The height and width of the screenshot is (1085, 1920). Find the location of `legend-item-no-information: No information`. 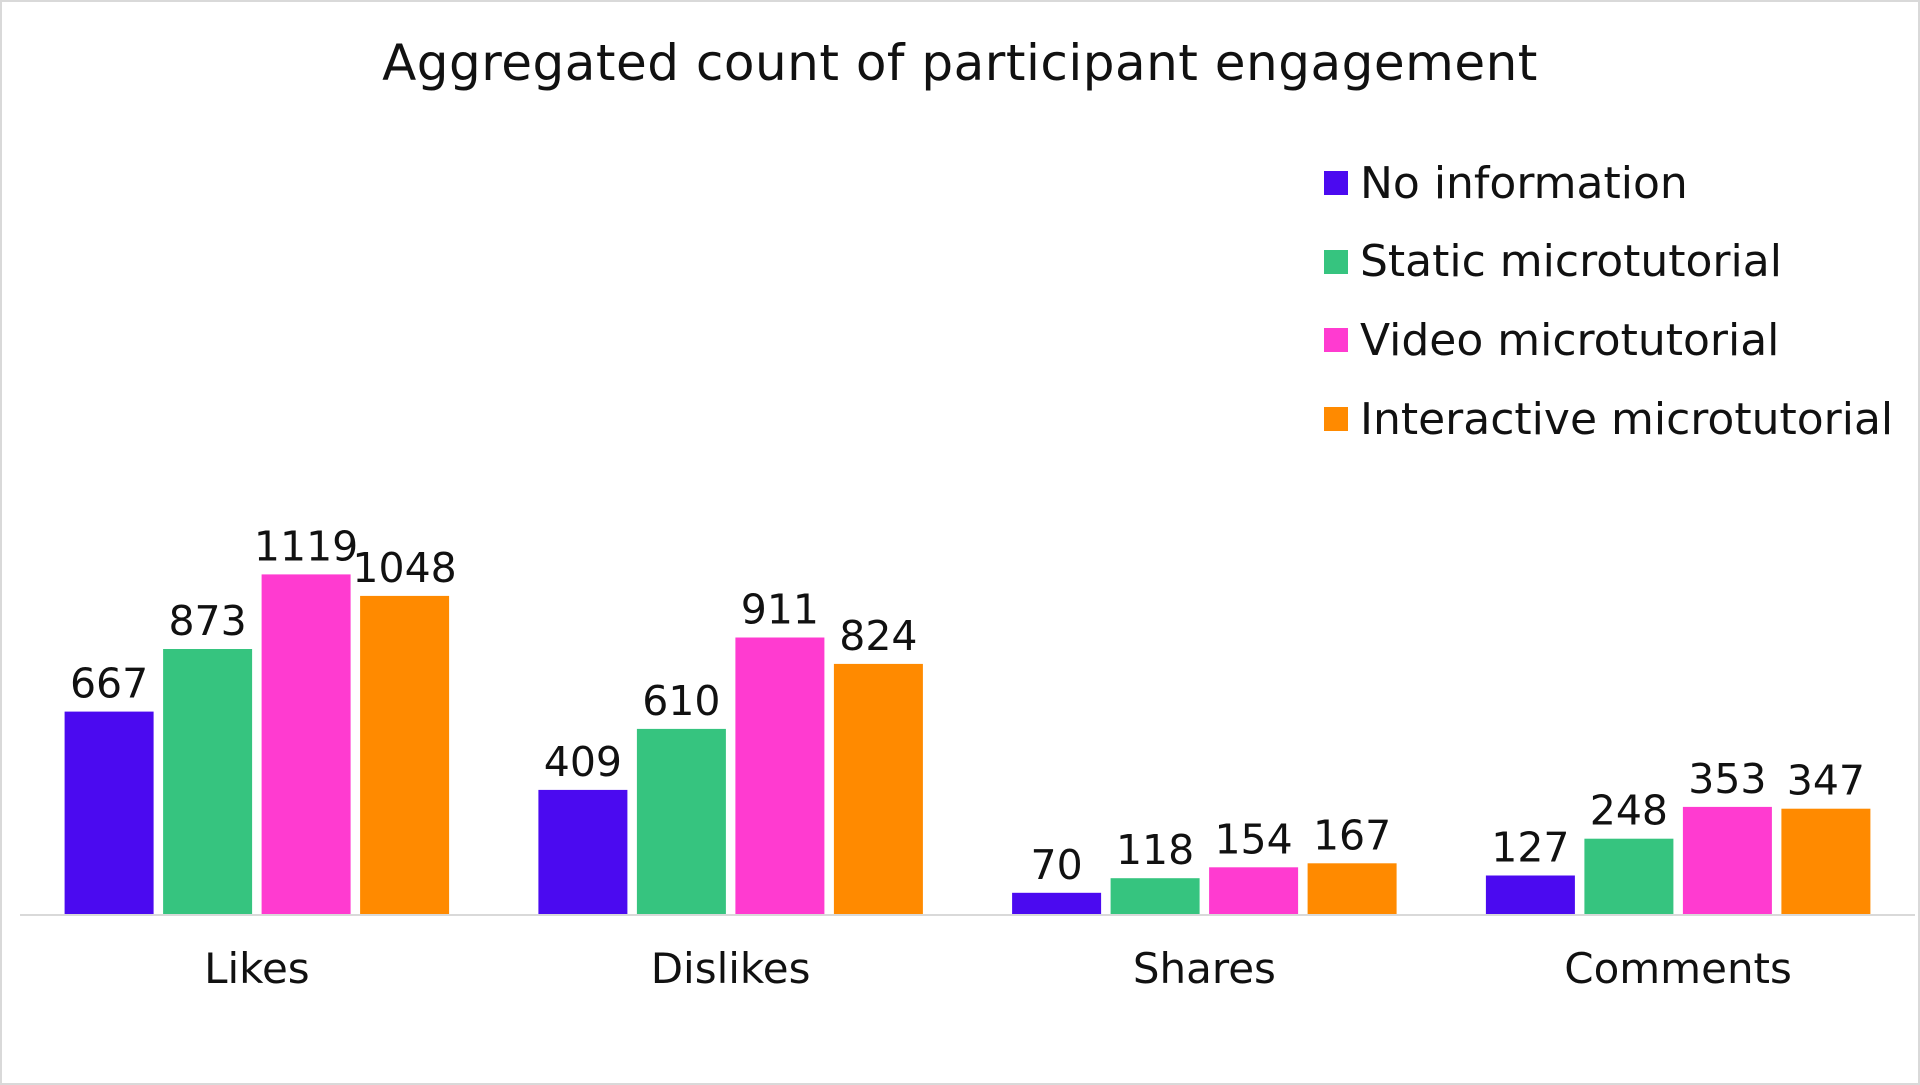

legend-item-no-information: No information is located at coordinates (1608, 183).